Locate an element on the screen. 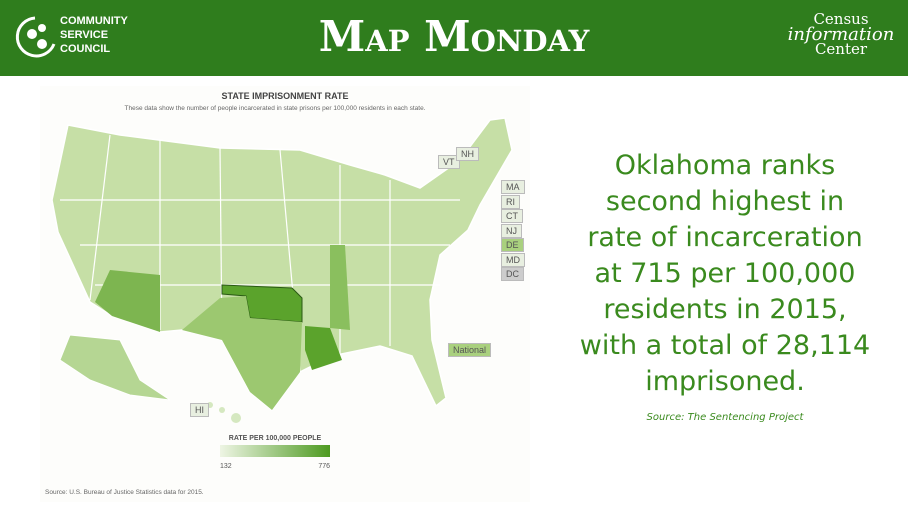 The height and width of the screenshot is (512, 908). state-label: CT is located at coordinates (512, 216).